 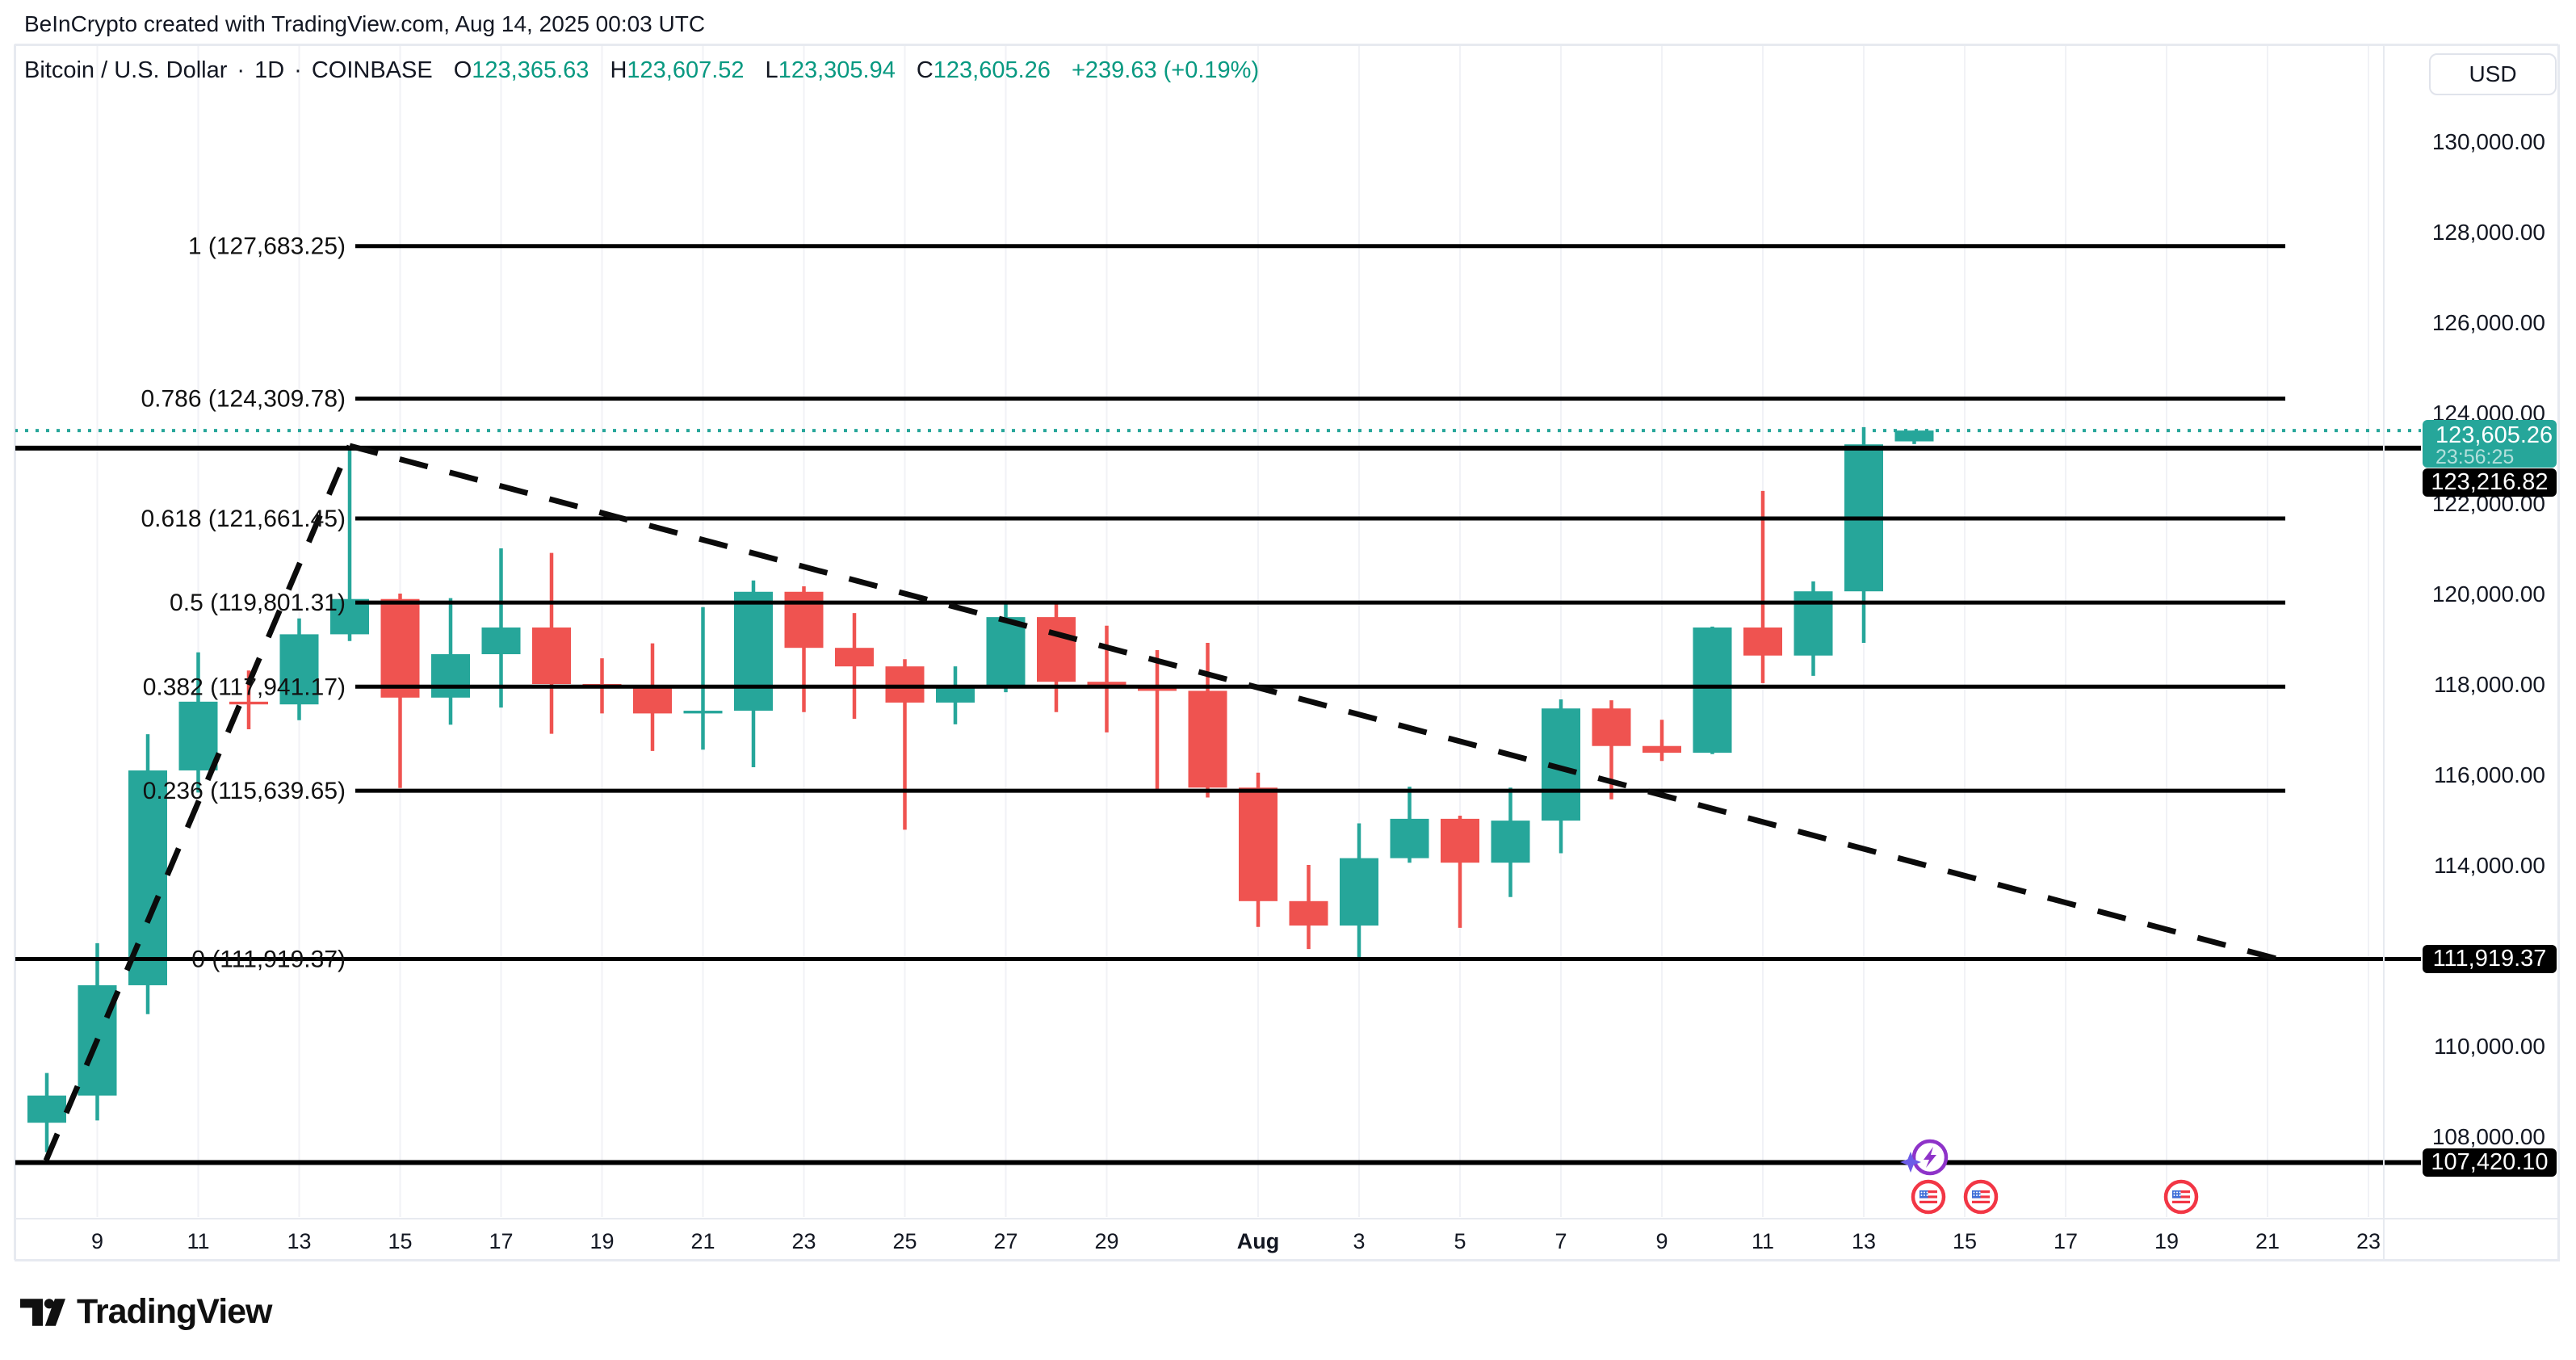 I want to click on fib-label-0.5: 0.5 (119,801.31), so click(x=258, y=603).